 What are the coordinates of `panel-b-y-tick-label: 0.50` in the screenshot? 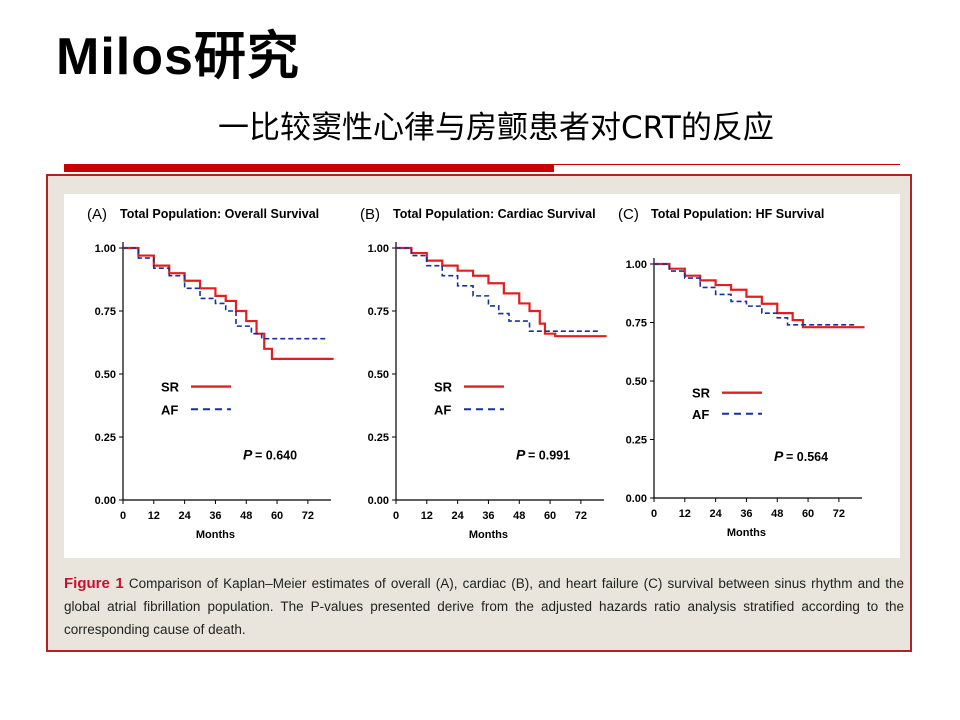 It's located at (378, 375).